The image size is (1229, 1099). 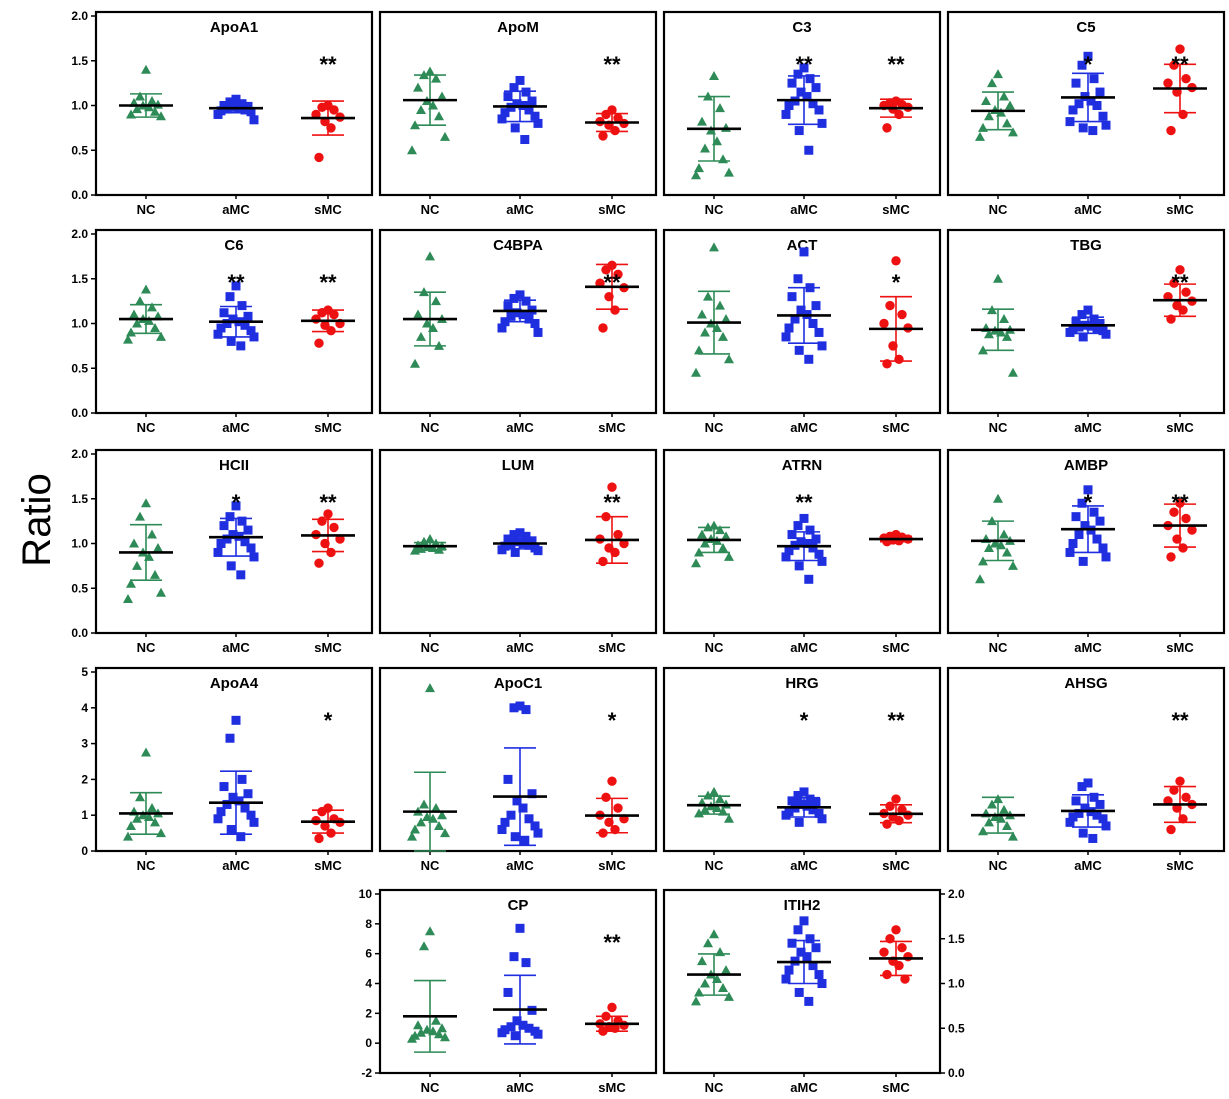 What do you see at coordinates (366, 894) in the screenshot?
I see `y-tick-label: 10` at bounding box center [366, 894].